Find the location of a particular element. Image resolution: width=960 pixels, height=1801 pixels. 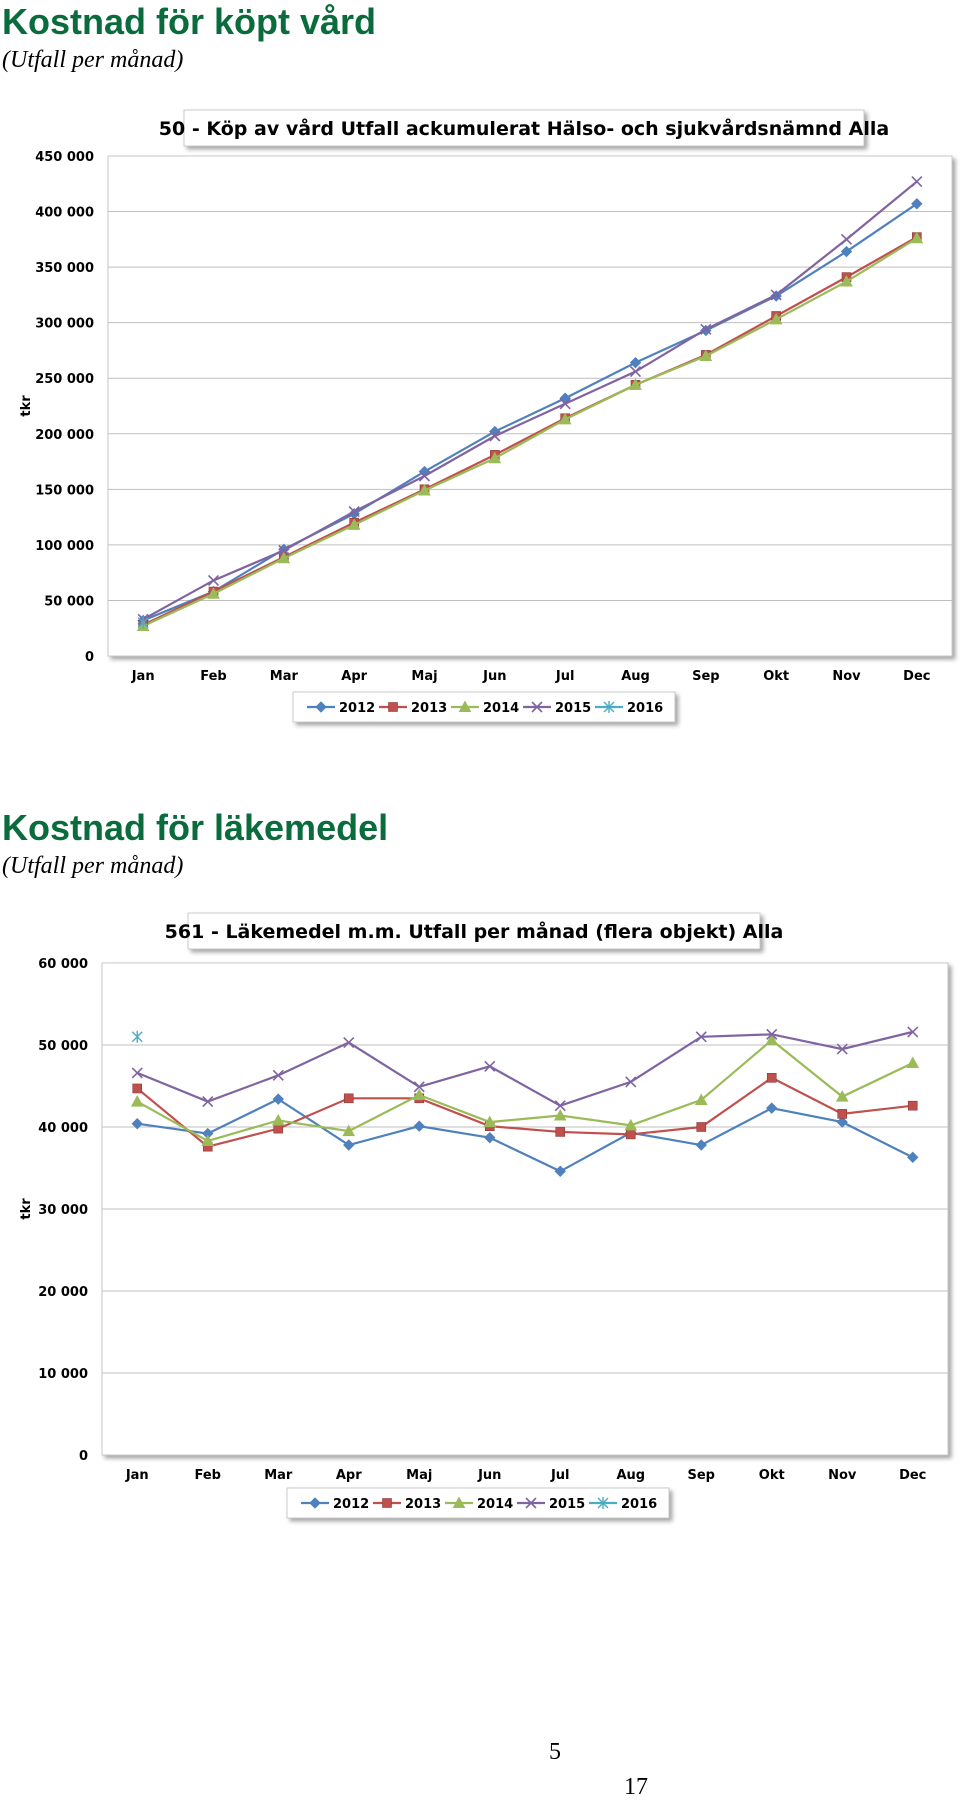

x-tick-label: Sep is located at coordinates (702, 1475).